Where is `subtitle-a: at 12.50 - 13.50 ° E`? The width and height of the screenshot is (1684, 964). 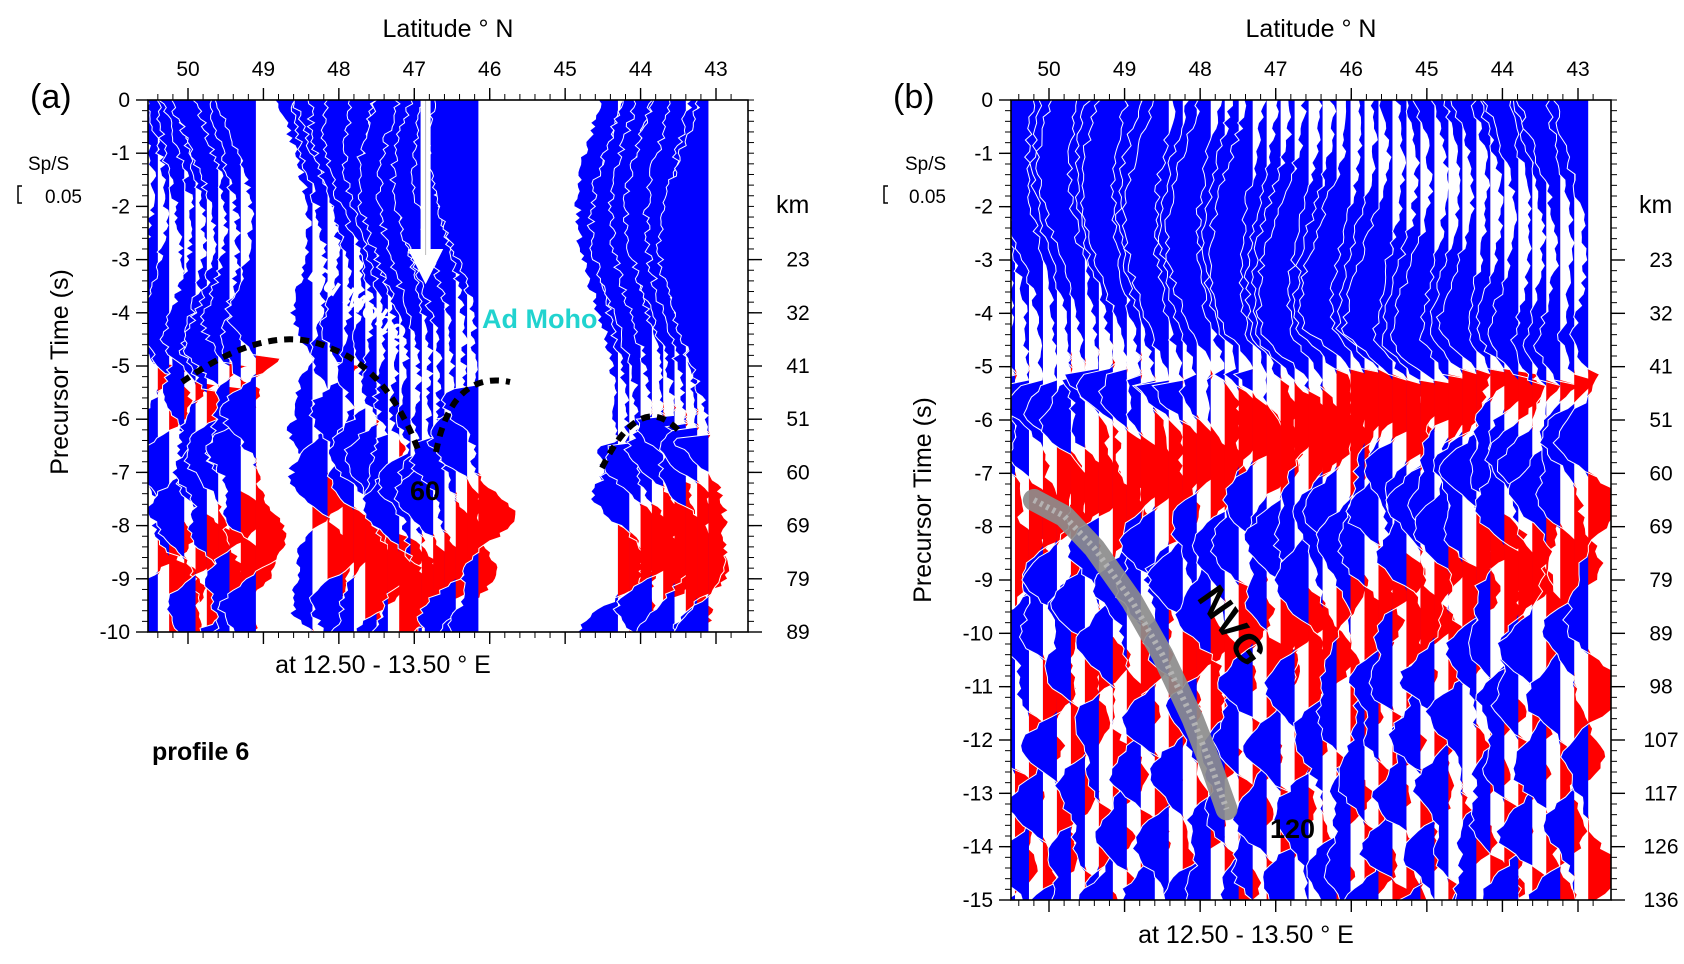
subtitle-a: at 12.50 - 13.50 ° E is located at coordinates (383, 665).